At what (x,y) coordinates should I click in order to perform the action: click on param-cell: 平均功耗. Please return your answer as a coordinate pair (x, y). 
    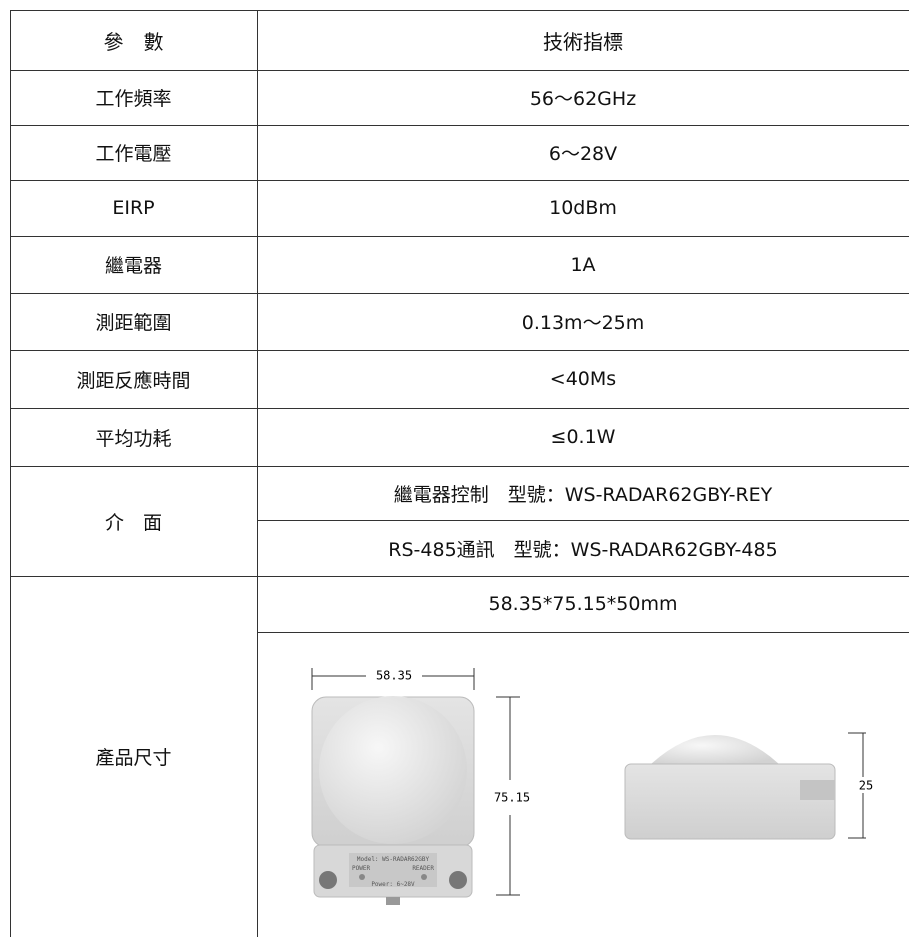
    Looking at the image, I should click on (133, 438).